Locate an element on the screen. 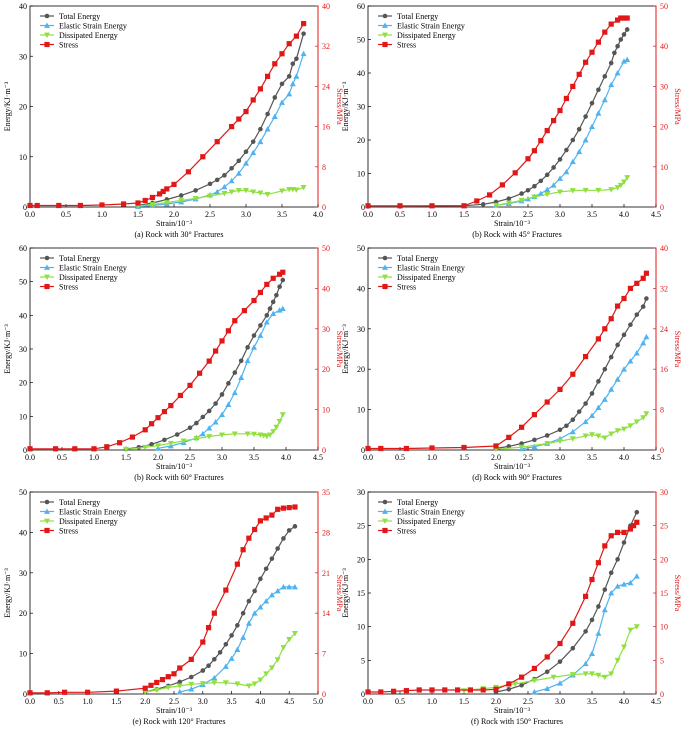 The width and height of the screenshot is (685, 735). y-right-tick-label: 10 is located at coordinates (664, 627).